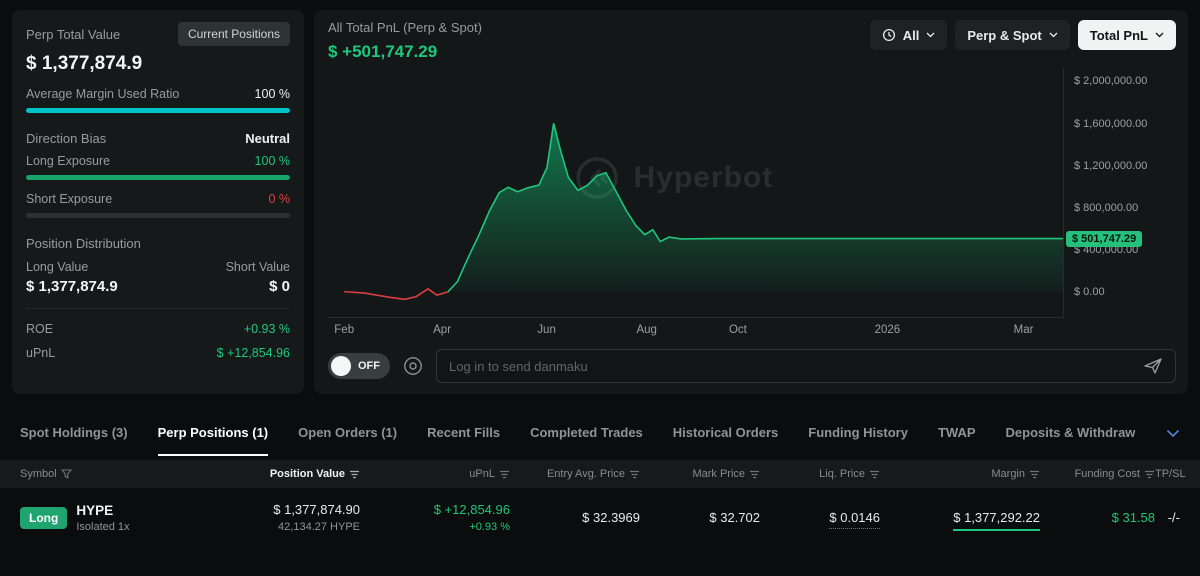  Describe the element at coordinates (888, 35) in the screenshot. I see `clock-icon` at that location.